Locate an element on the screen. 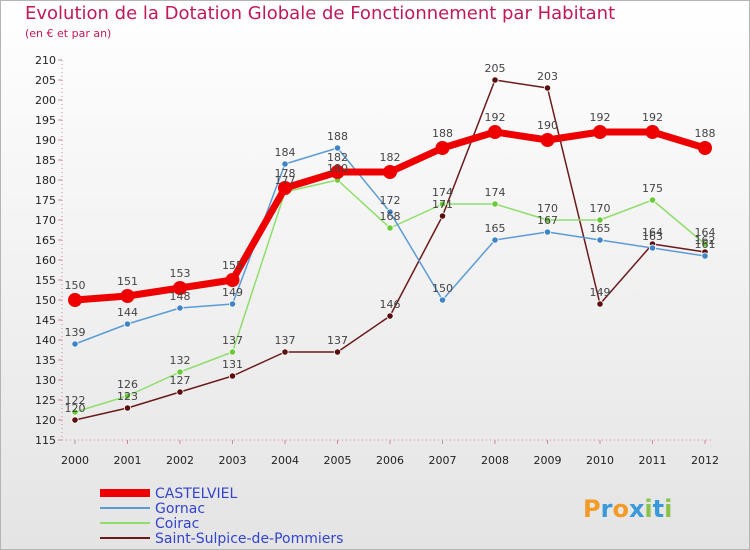 The image size is (750, 550). y-tick-label: 160 is located at coordinates (45, 260).